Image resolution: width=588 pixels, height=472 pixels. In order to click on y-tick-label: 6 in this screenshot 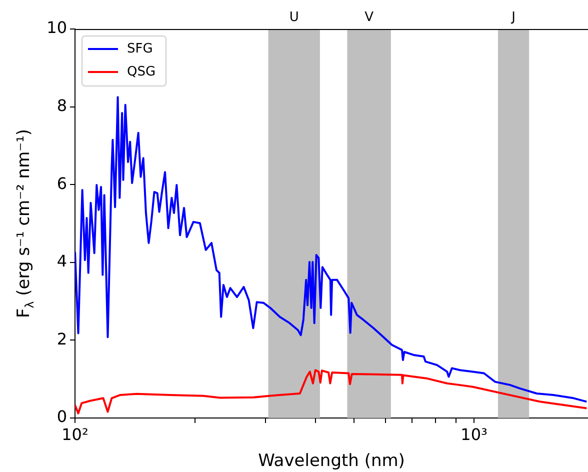, I will do `click(61, 183)`.